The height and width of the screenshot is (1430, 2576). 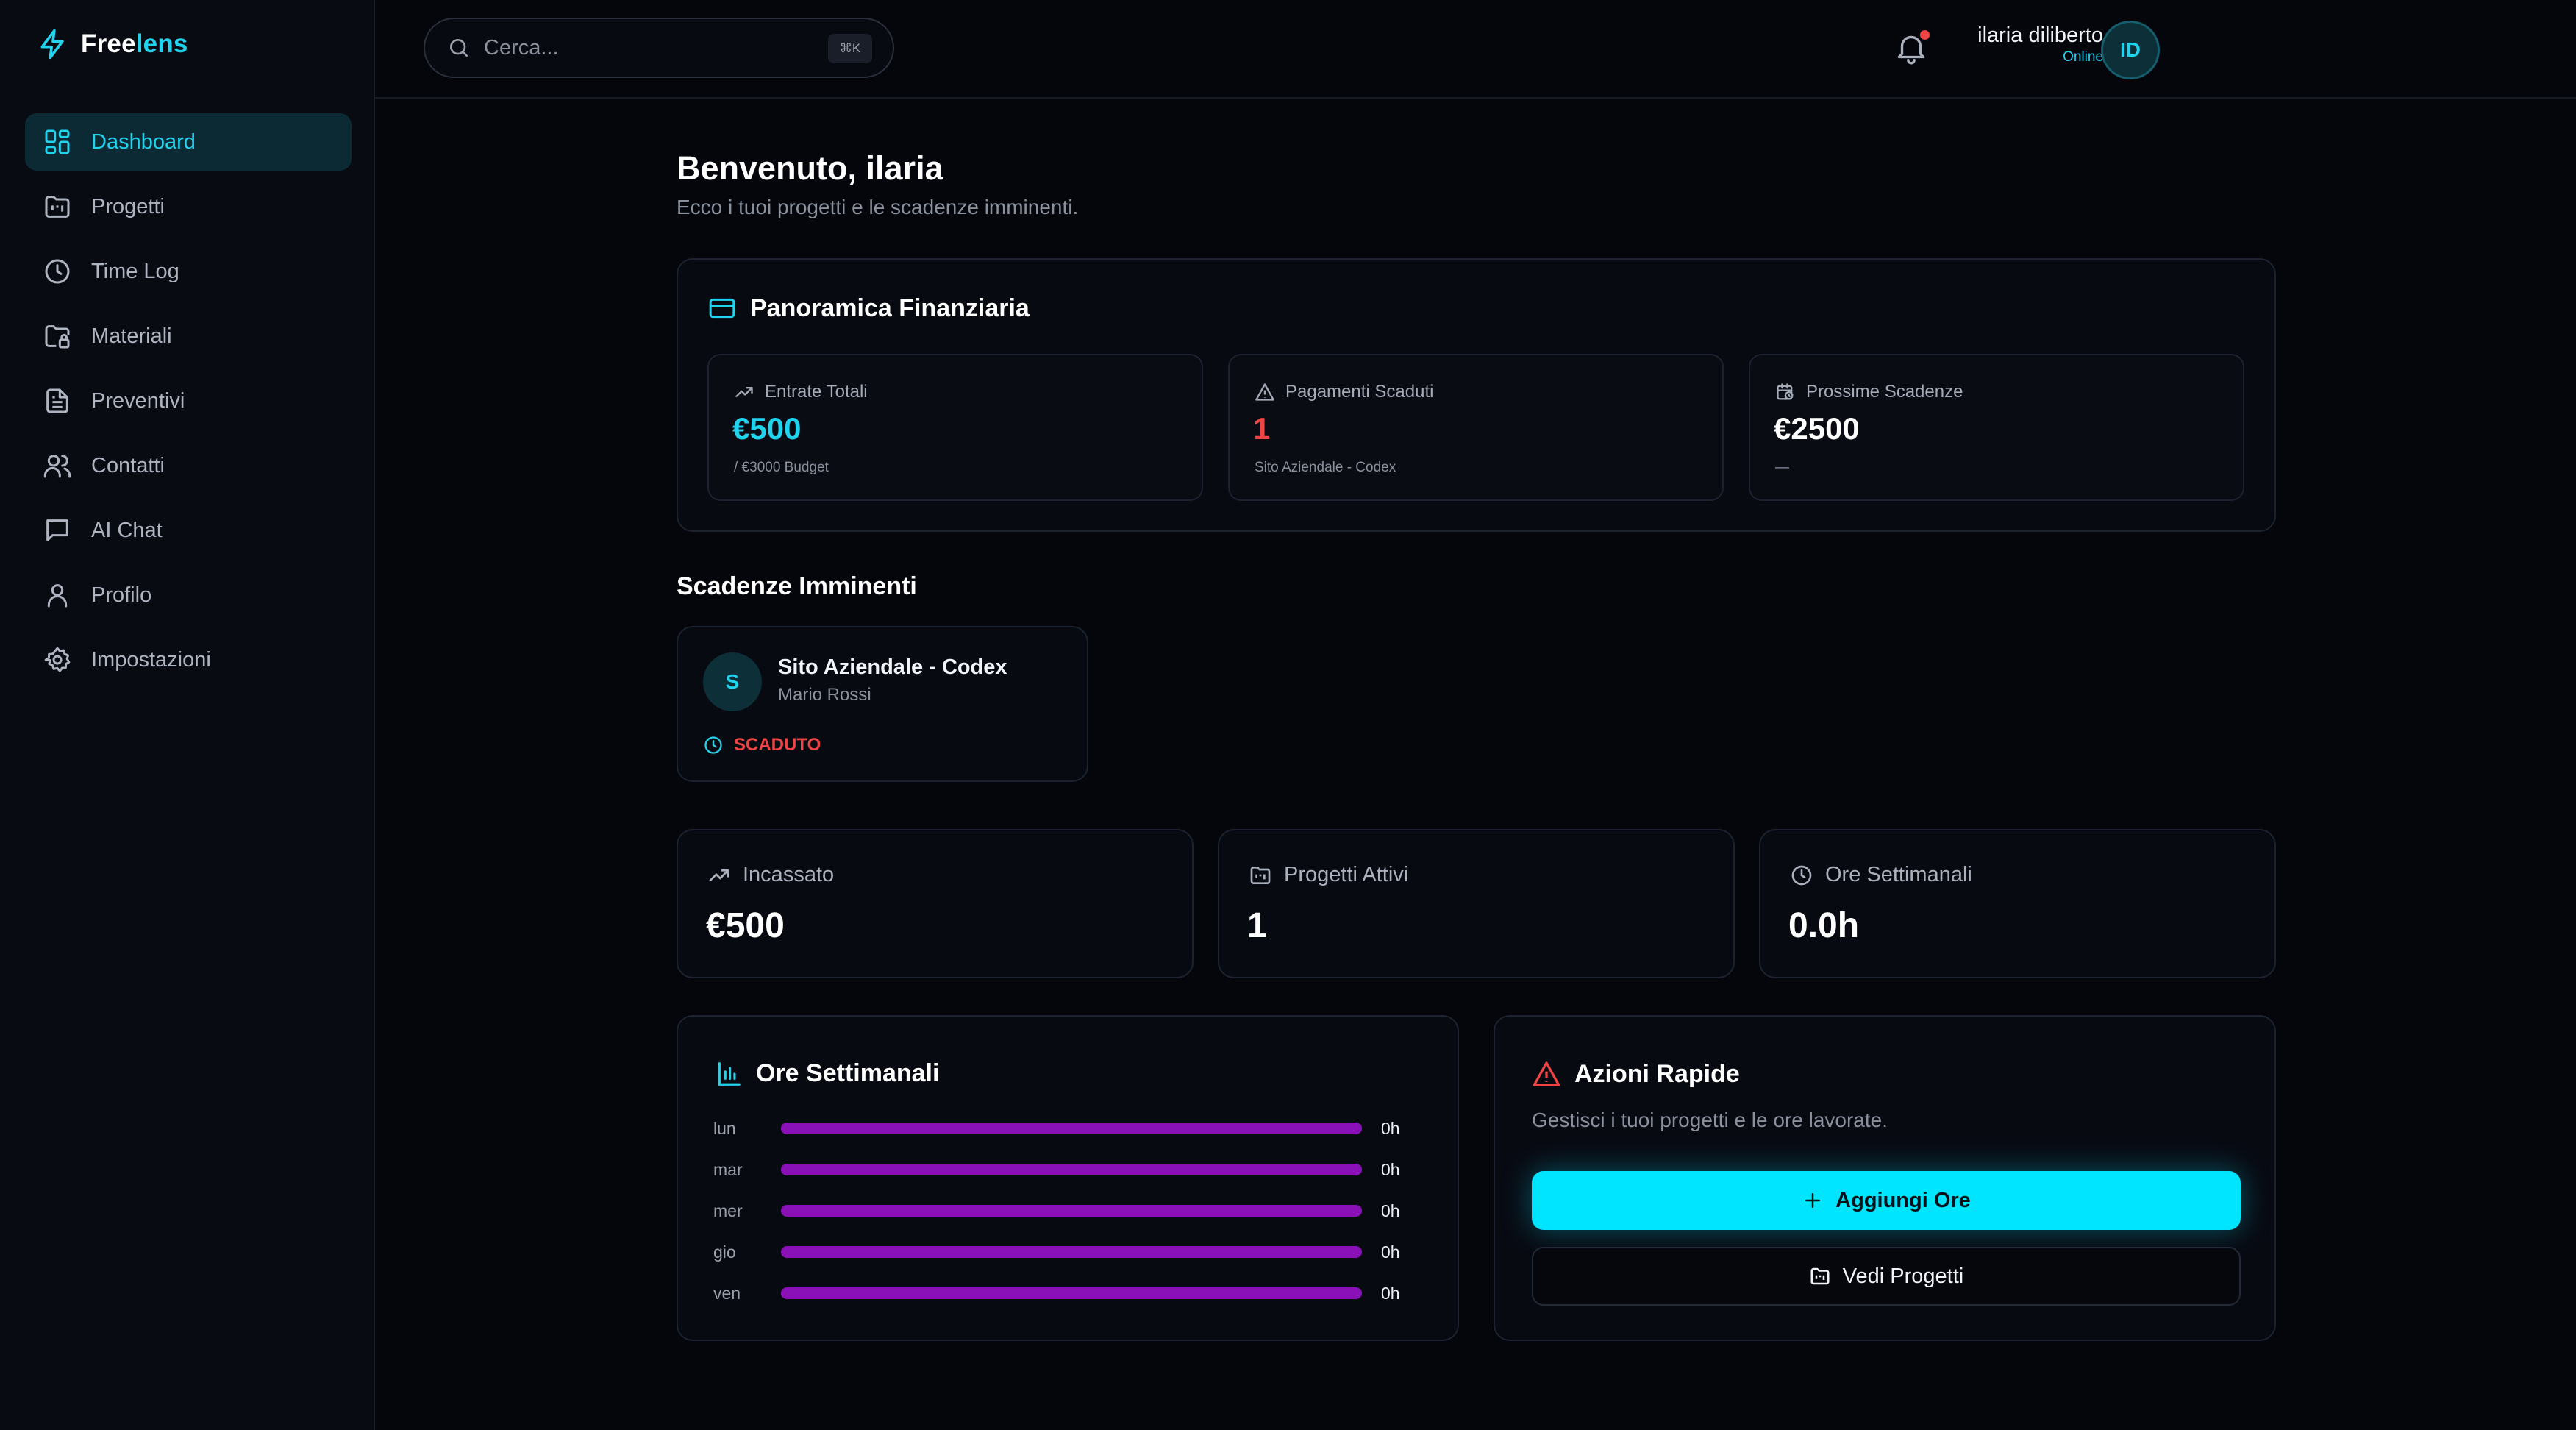 I want to click on sidebar-item-label: Preventivi, so click(x=138, y=401).